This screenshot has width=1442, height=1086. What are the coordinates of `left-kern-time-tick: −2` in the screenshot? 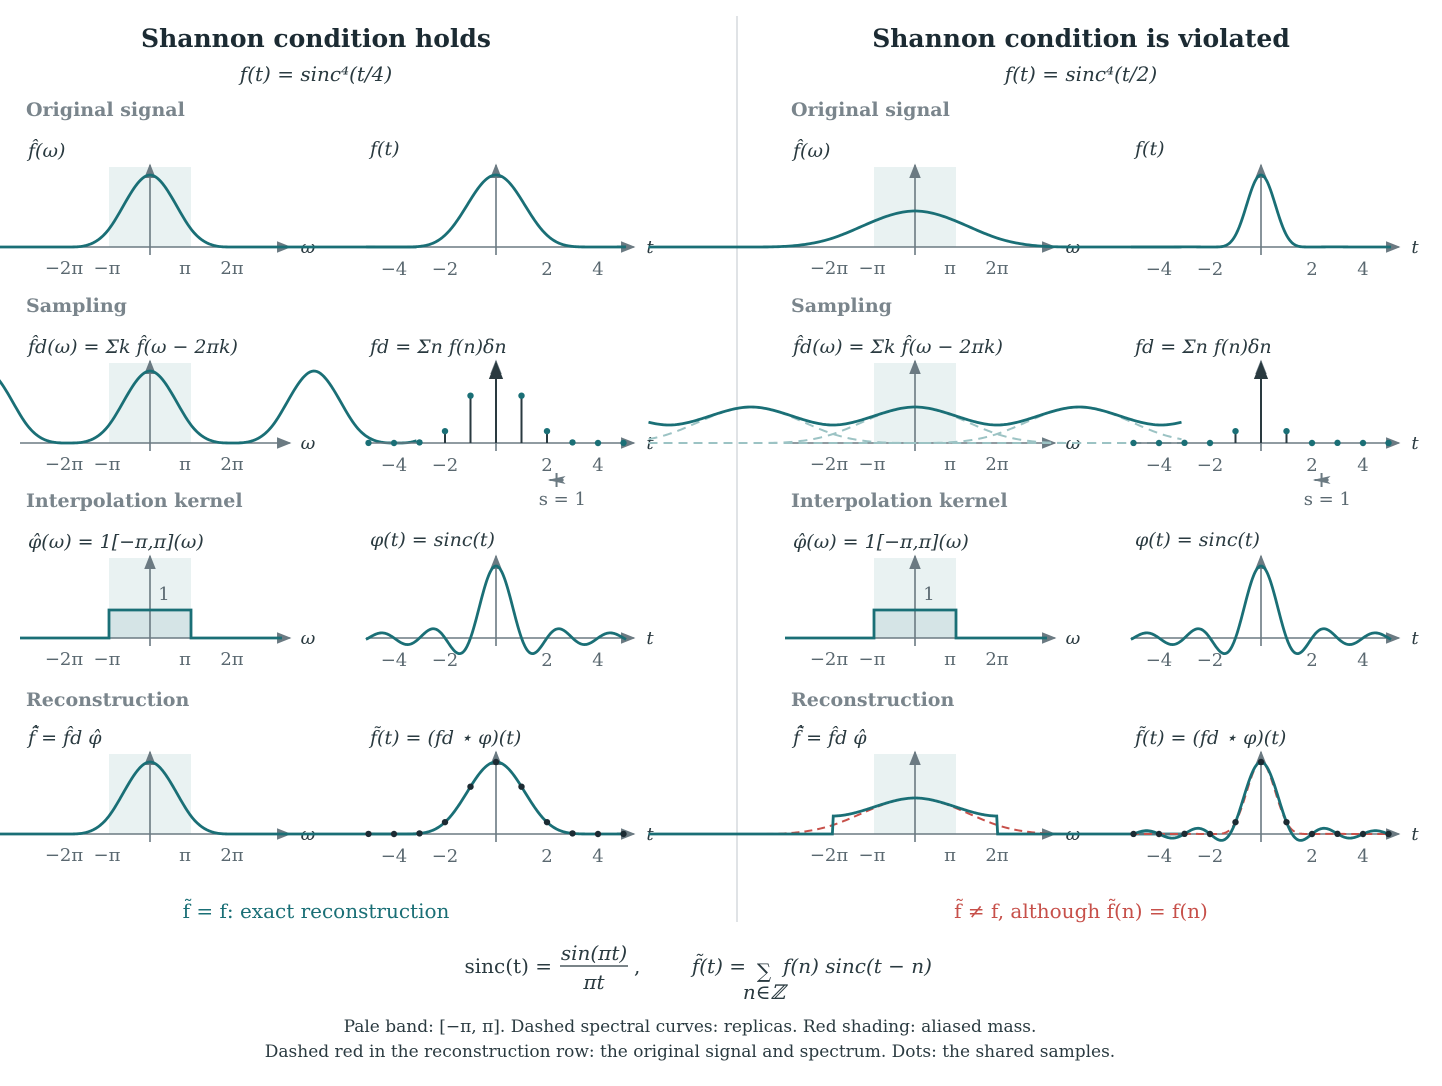 It's located at (445, 660).